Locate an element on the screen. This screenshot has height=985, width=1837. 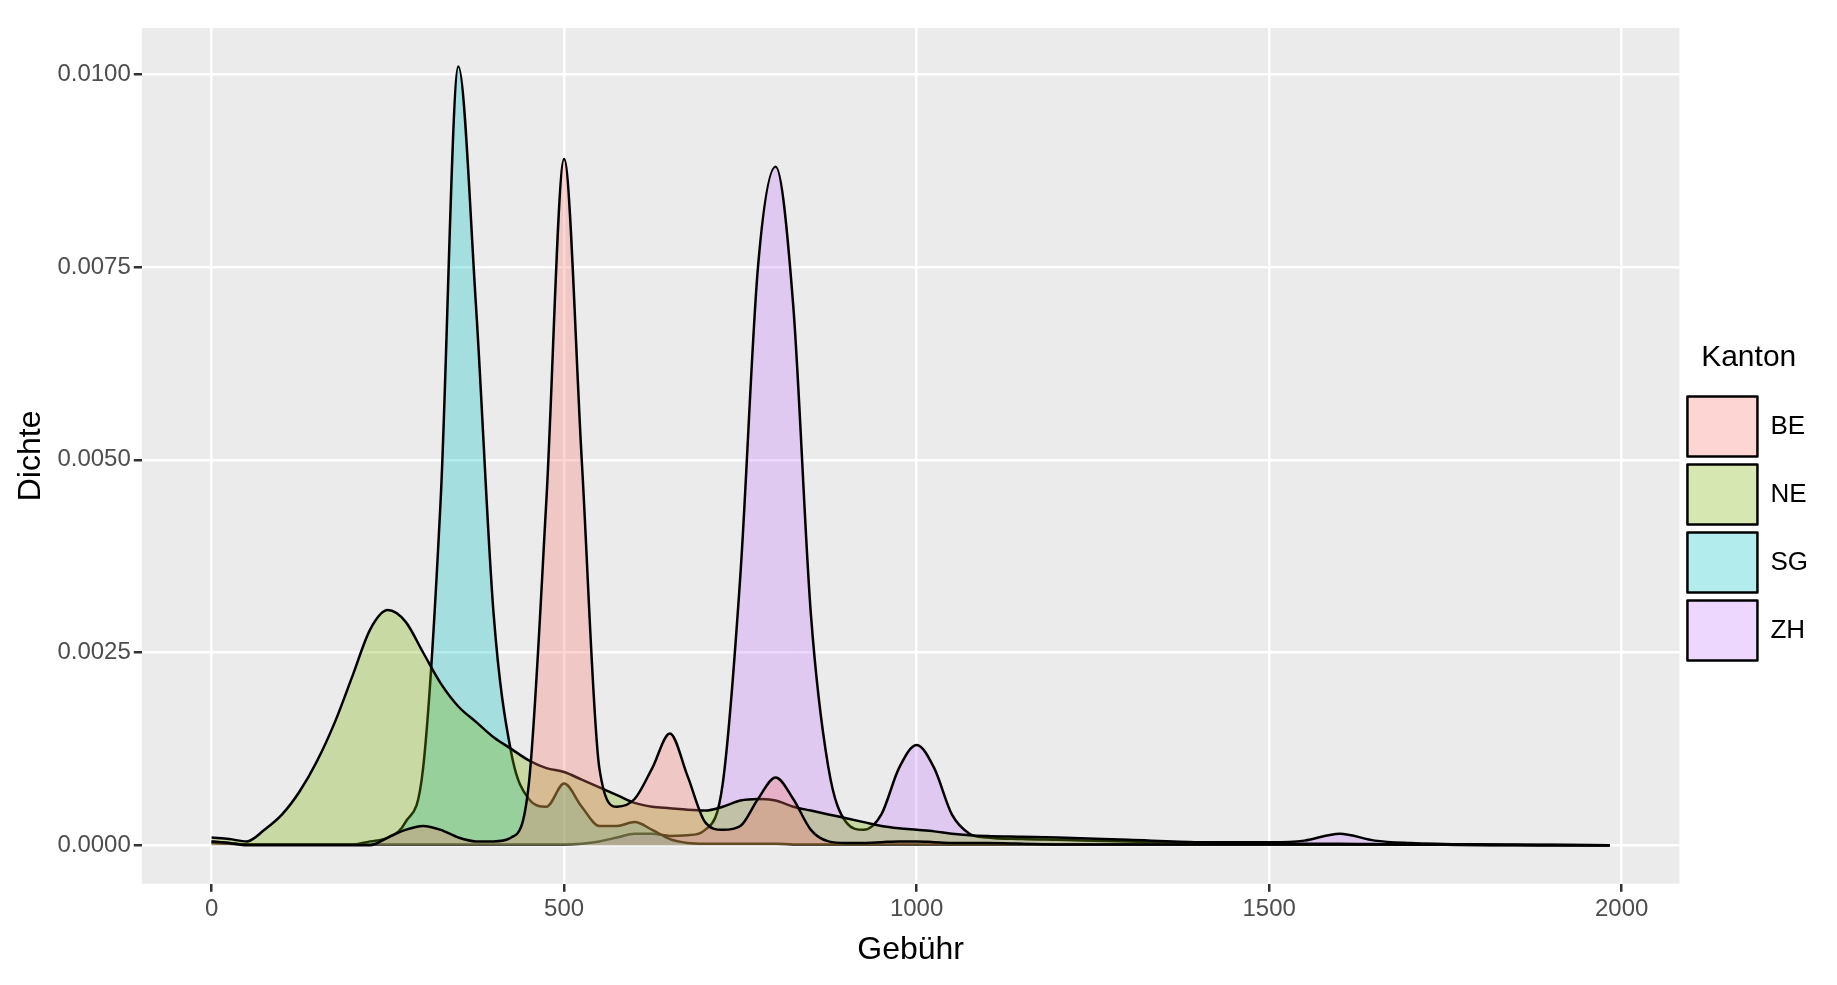
legend-title: Kanton is located at coordinates (1749, 355).